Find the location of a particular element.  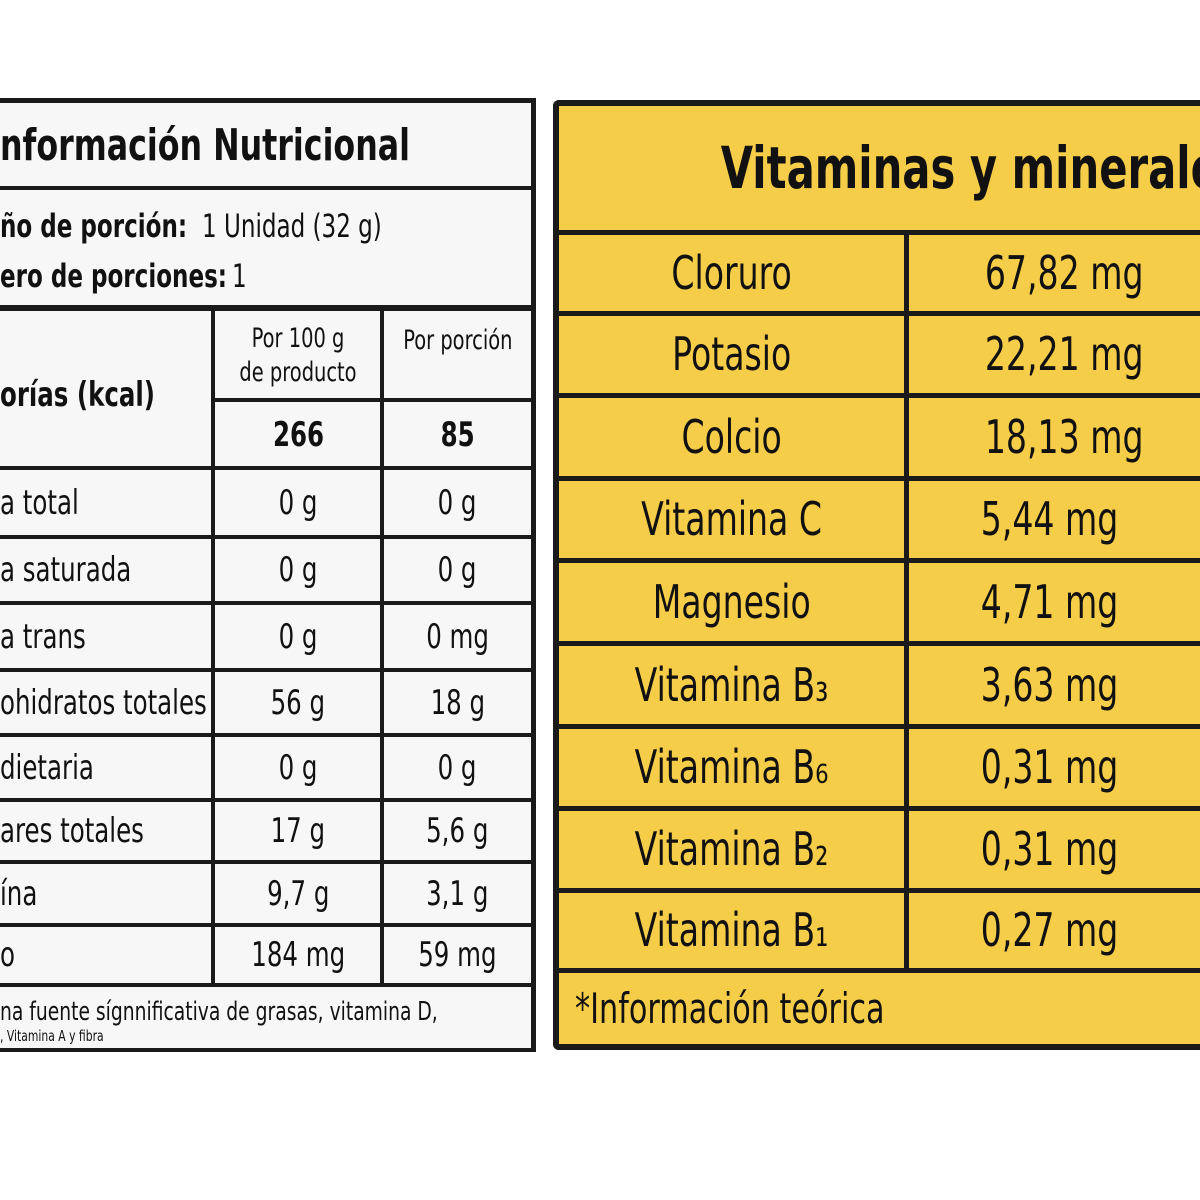

cell-text: Vitamina B₆ is located at coordinates (731, 767).